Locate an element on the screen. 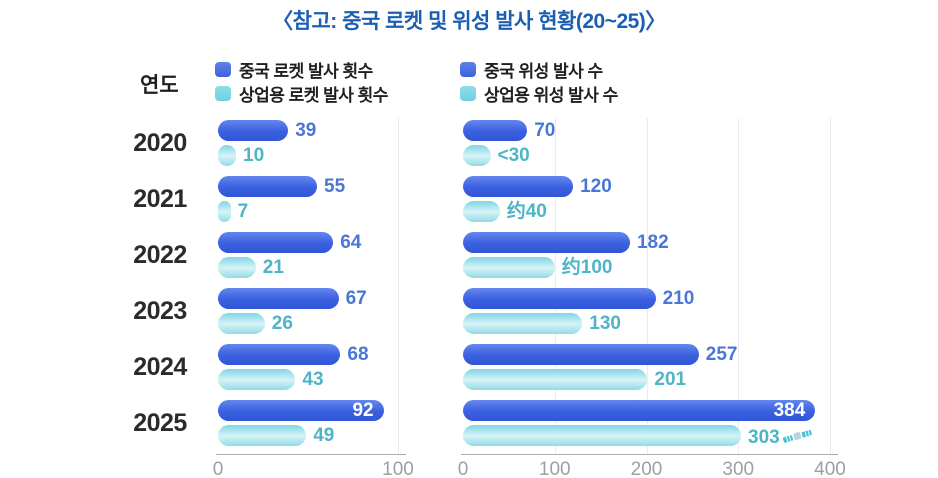 This screenshot has height=478, width=938. value-label: 21 is located at coordinates (273, 267).